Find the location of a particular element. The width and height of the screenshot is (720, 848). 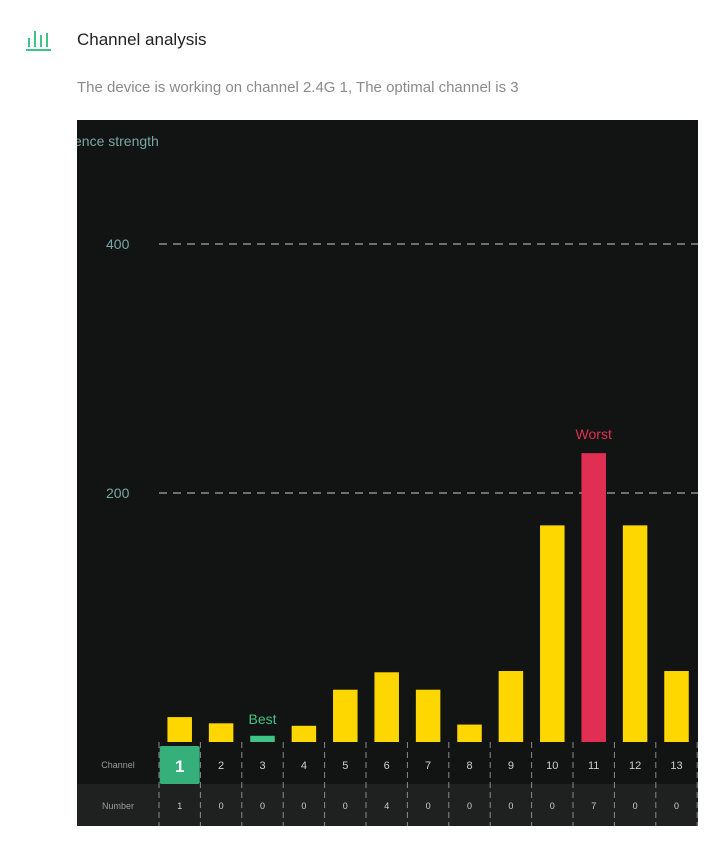

number-cell: 7 is located at coordinates (593, 806).